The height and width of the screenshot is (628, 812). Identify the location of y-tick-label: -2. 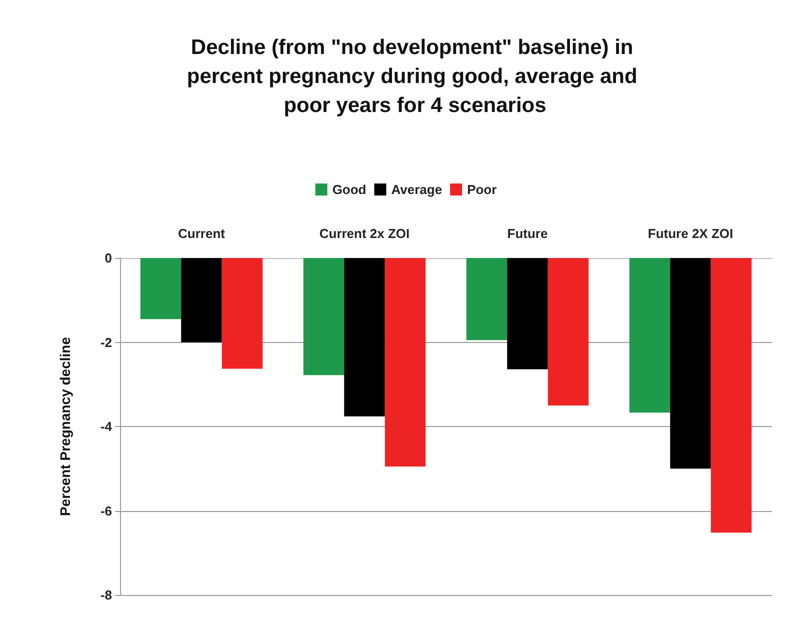
(106, 342).